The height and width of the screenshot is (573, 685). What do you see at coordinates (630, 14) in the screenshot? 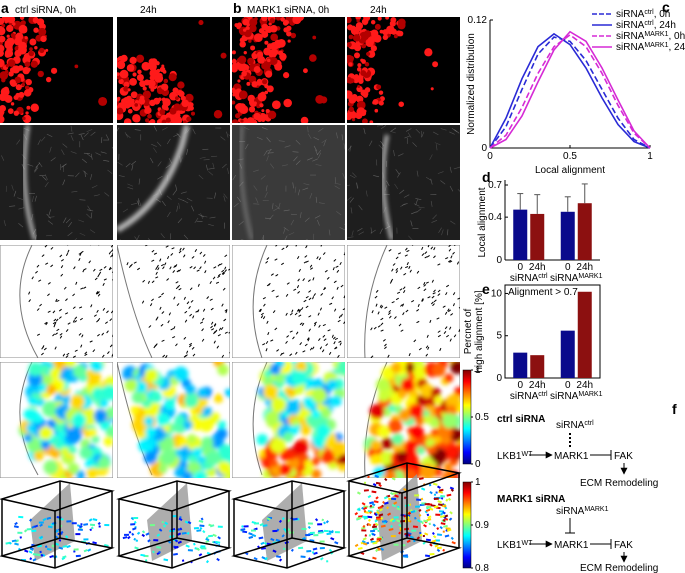
I see `label-part: siRNA` at bounding box center [630, 14].